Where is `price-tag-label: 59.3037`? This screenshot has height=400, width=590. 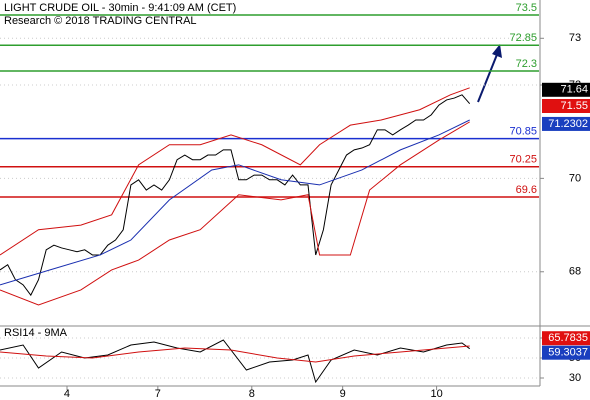
price-tag-label: 59.3037 is located at coordinates (568, 353).